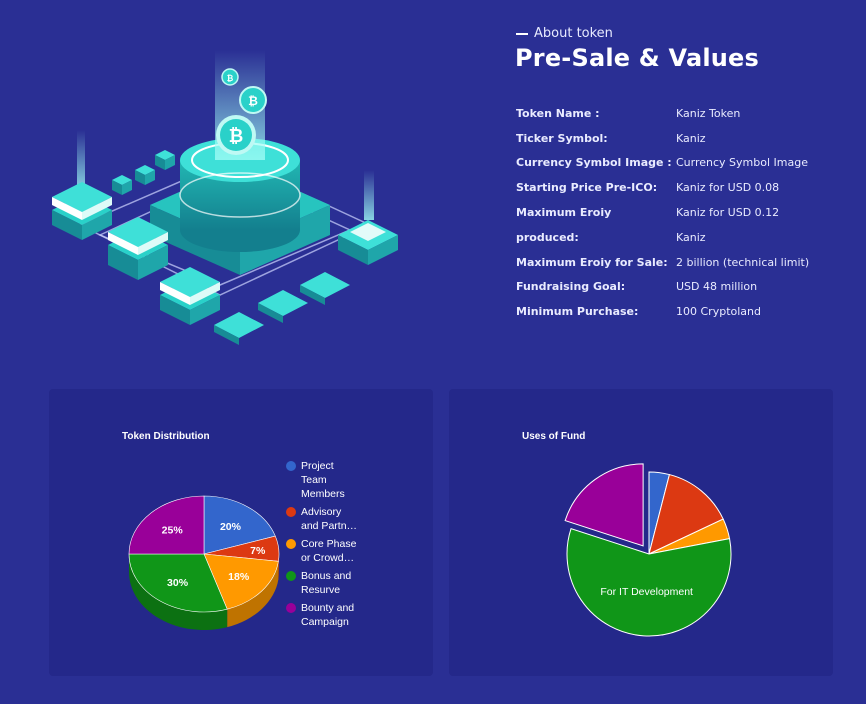  I want to click on info-label: Fundraising Goal:, so click(571, 287).